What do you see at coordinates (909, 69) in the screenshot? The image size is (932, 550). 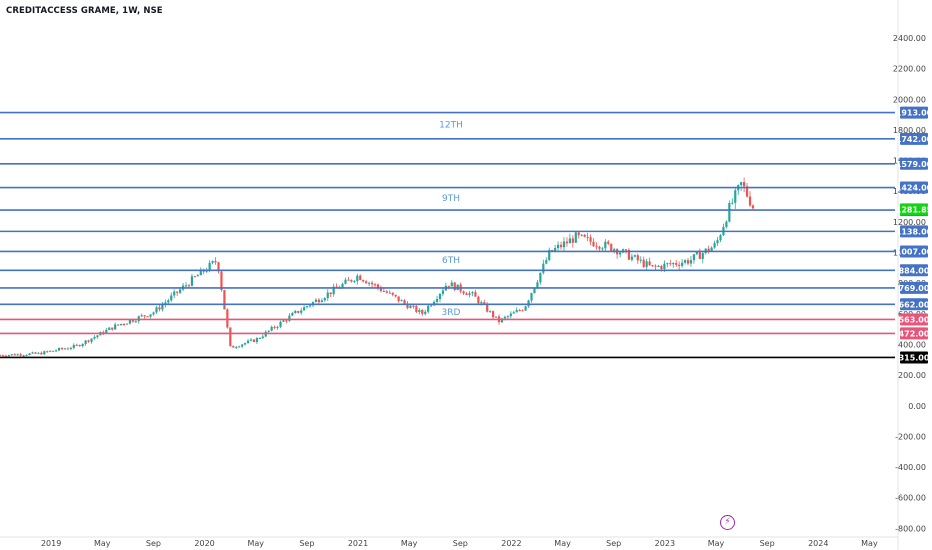 I see `y-tick-label: 2200.00` at bounding box center [909, 69].